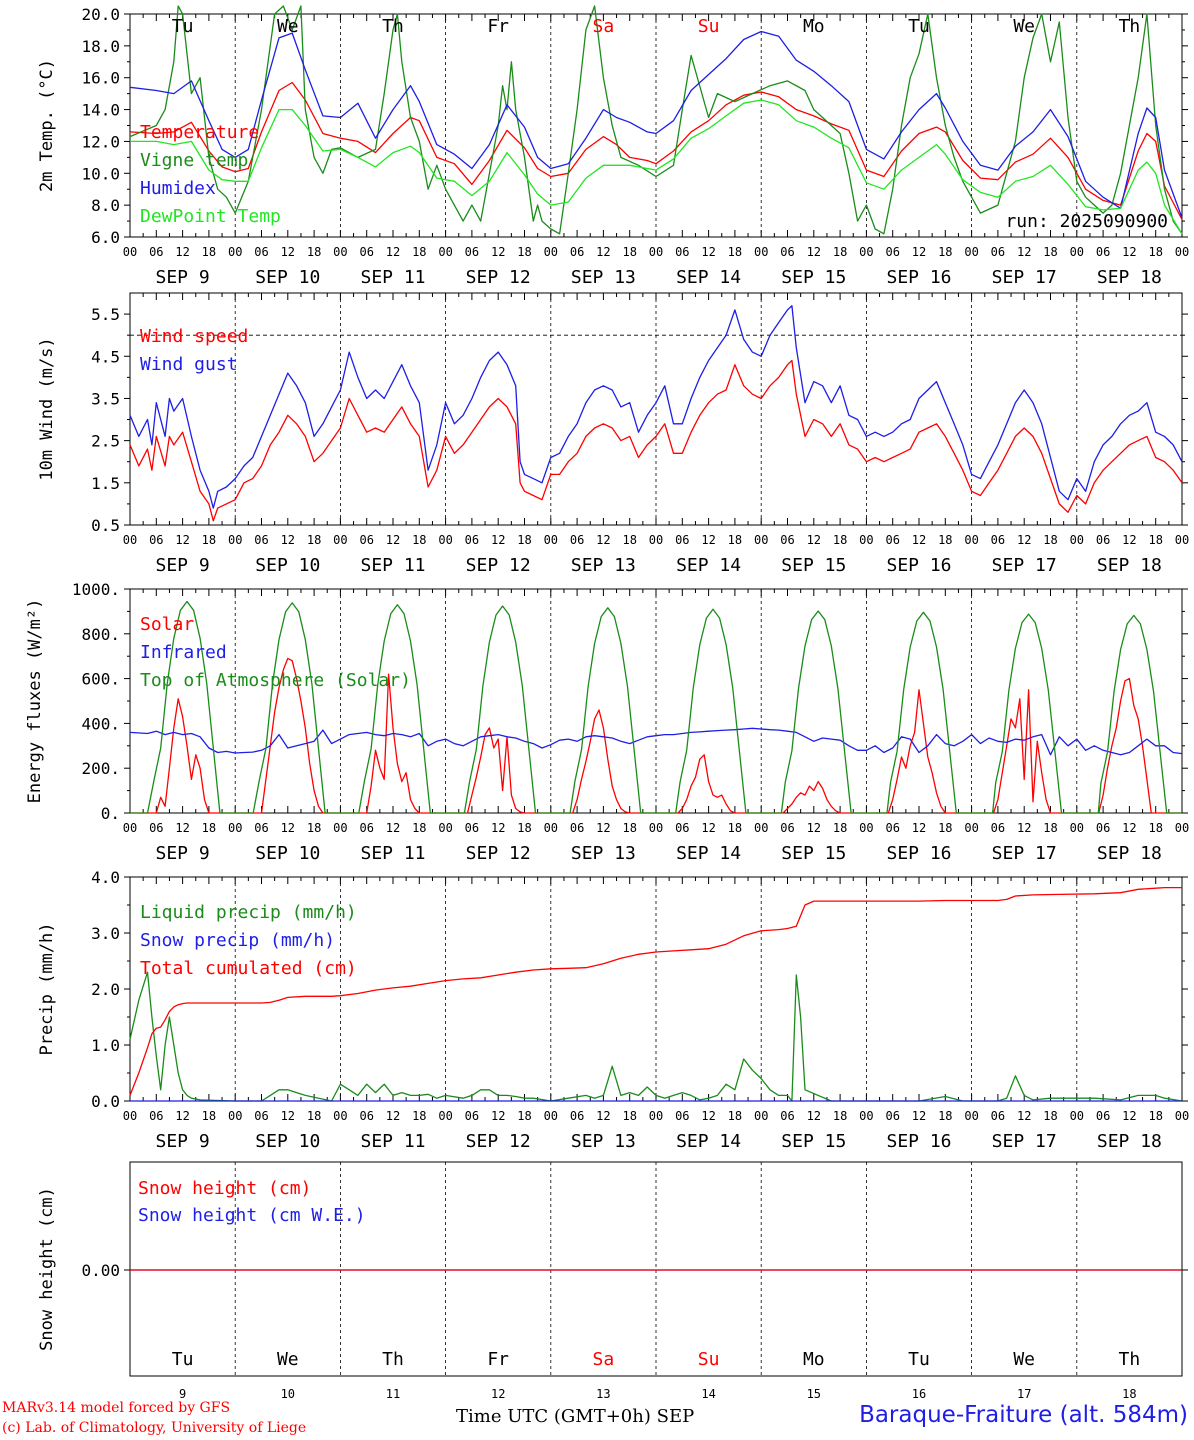  What do you see at coordinates (575, 1416) in the screenshot?
I see `time-axis-label: Time UTC (GMT+0h) SEP` at bounding box center [575, 1416].